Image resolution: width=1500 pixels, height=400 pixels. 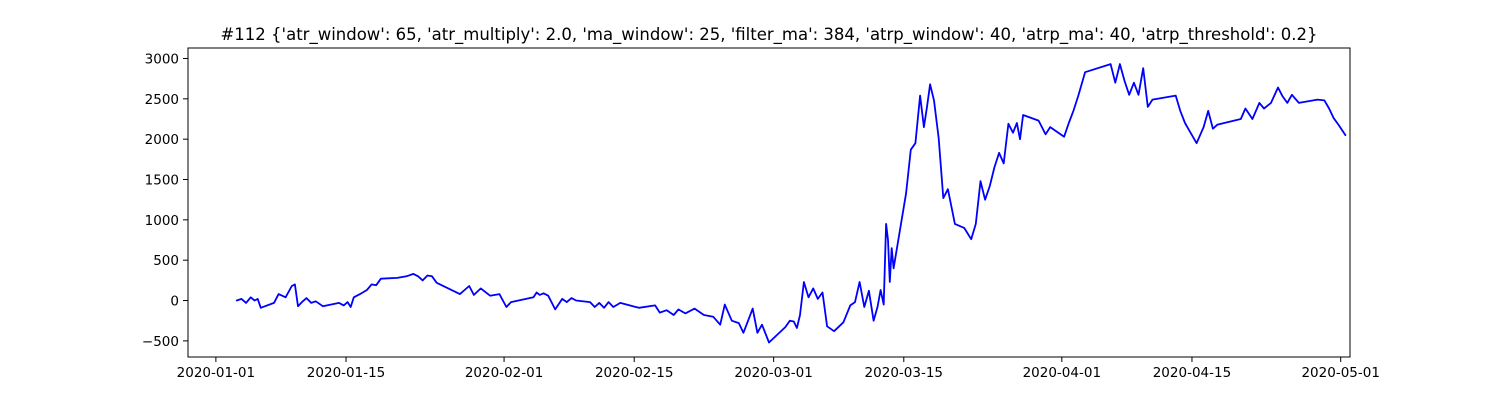 What do you see at coordinates (160, 342) in the screenshot?
I see `y-tick-label: −500` at bounding box center [160, 342].